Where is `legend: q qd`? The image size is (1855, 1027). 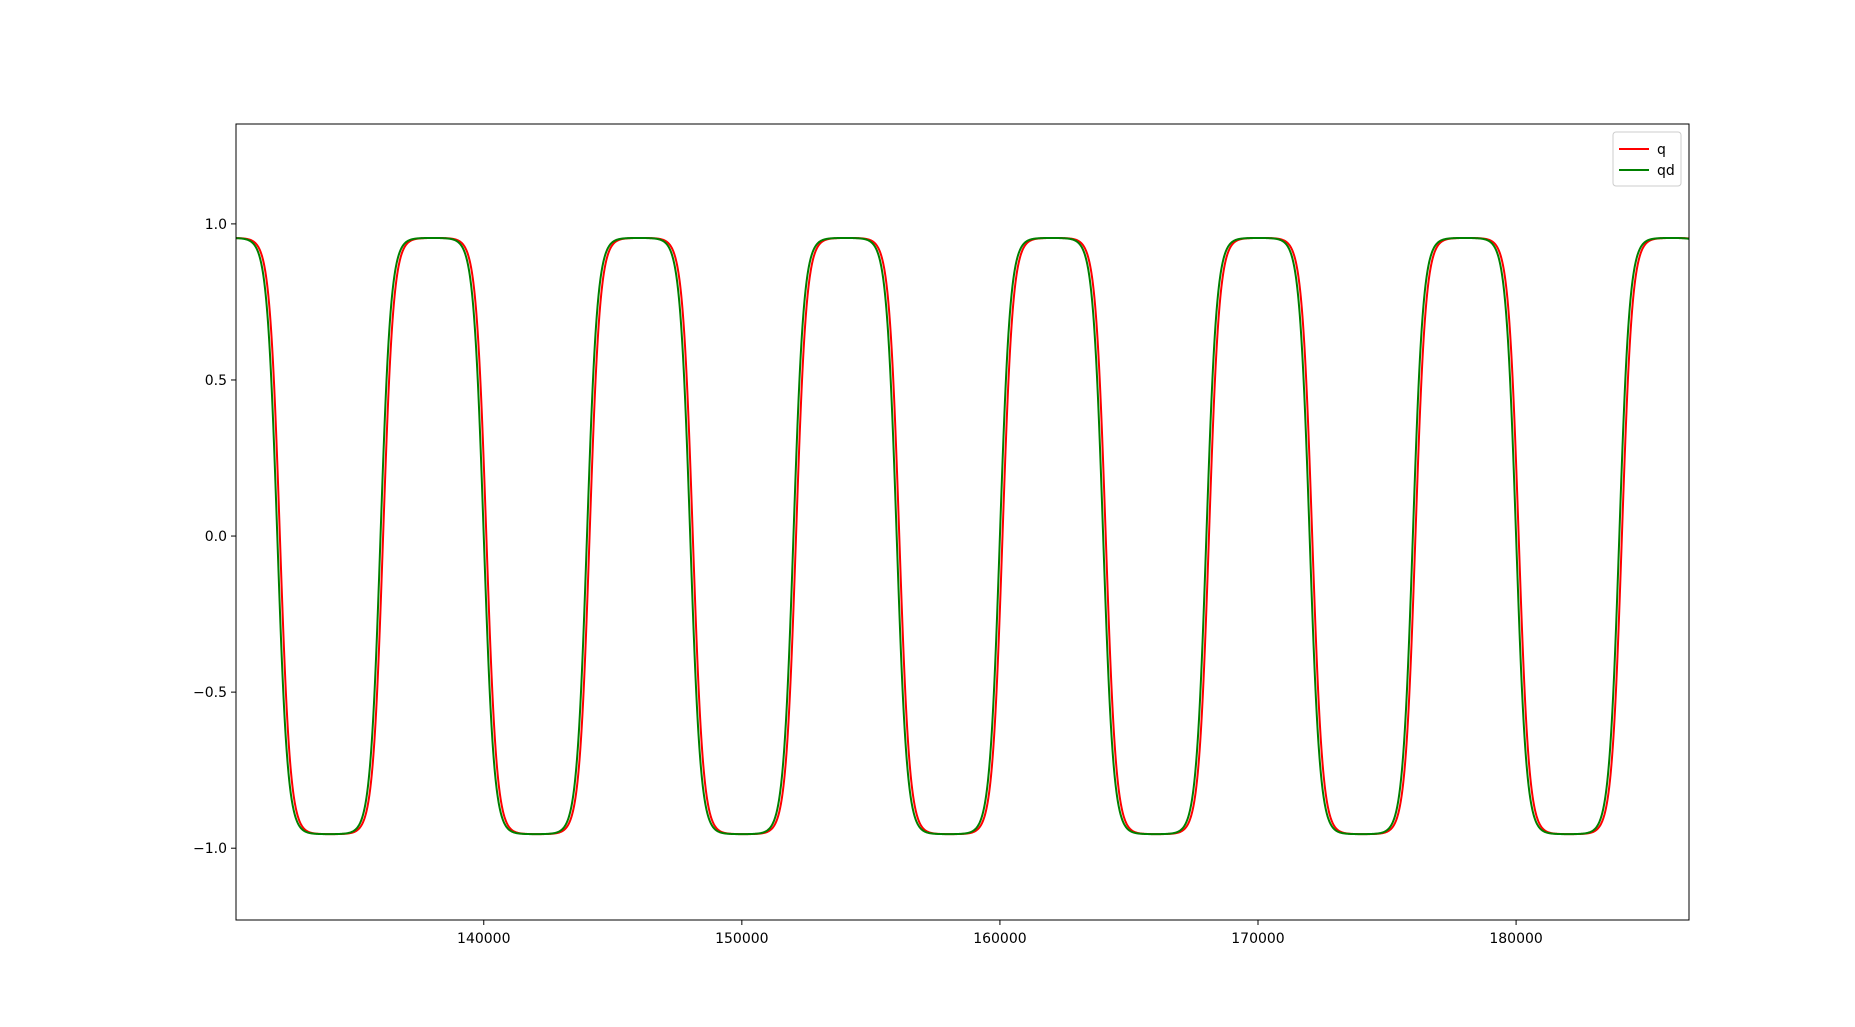
legend: q qd is located at coordinates (1647, 159).